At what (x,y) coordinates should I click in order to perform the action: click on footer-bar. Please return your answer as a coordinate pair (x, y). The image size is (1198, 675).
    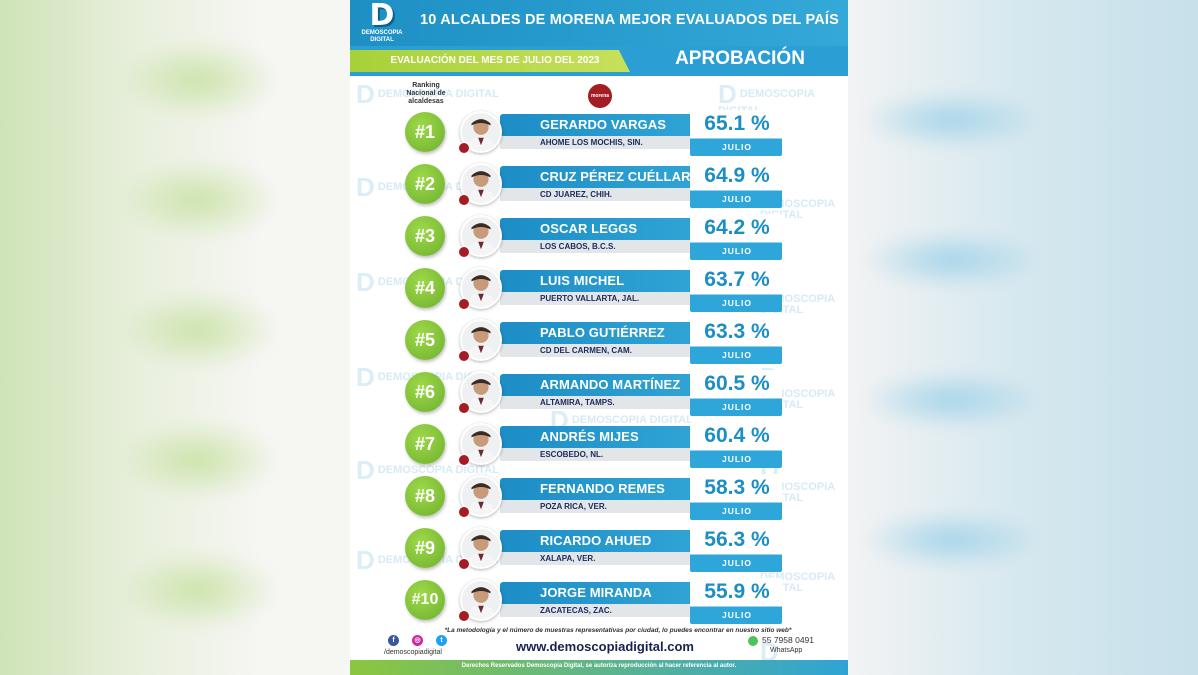
    Looking at the image, I should click on (599, 667).